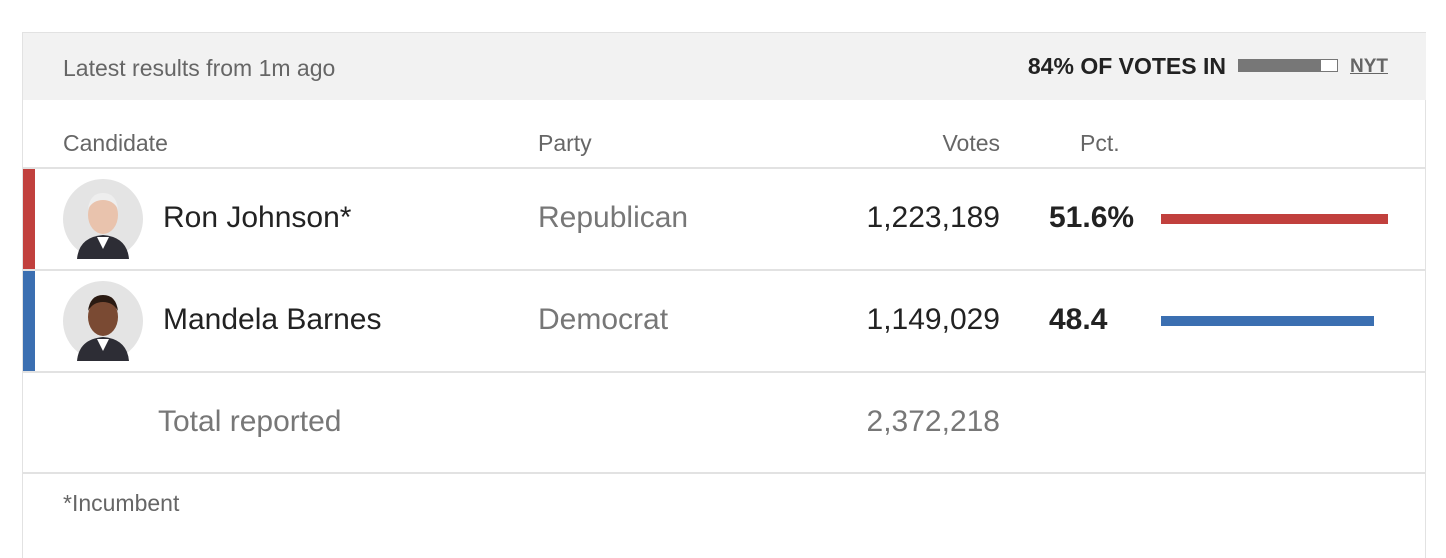 This screenshot has height=558, width=1446. Describe the element at coordinates (724, 66) in the screenshot. I see `header-bar` at that location.